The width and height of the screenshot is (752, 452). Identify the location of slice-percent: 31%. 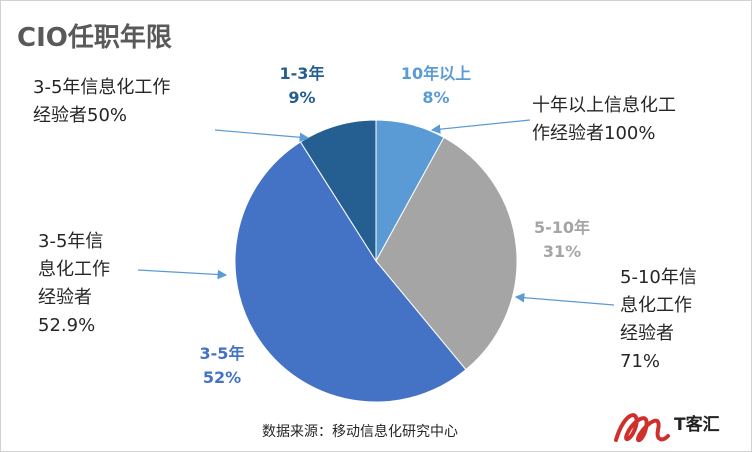
(562, 251).